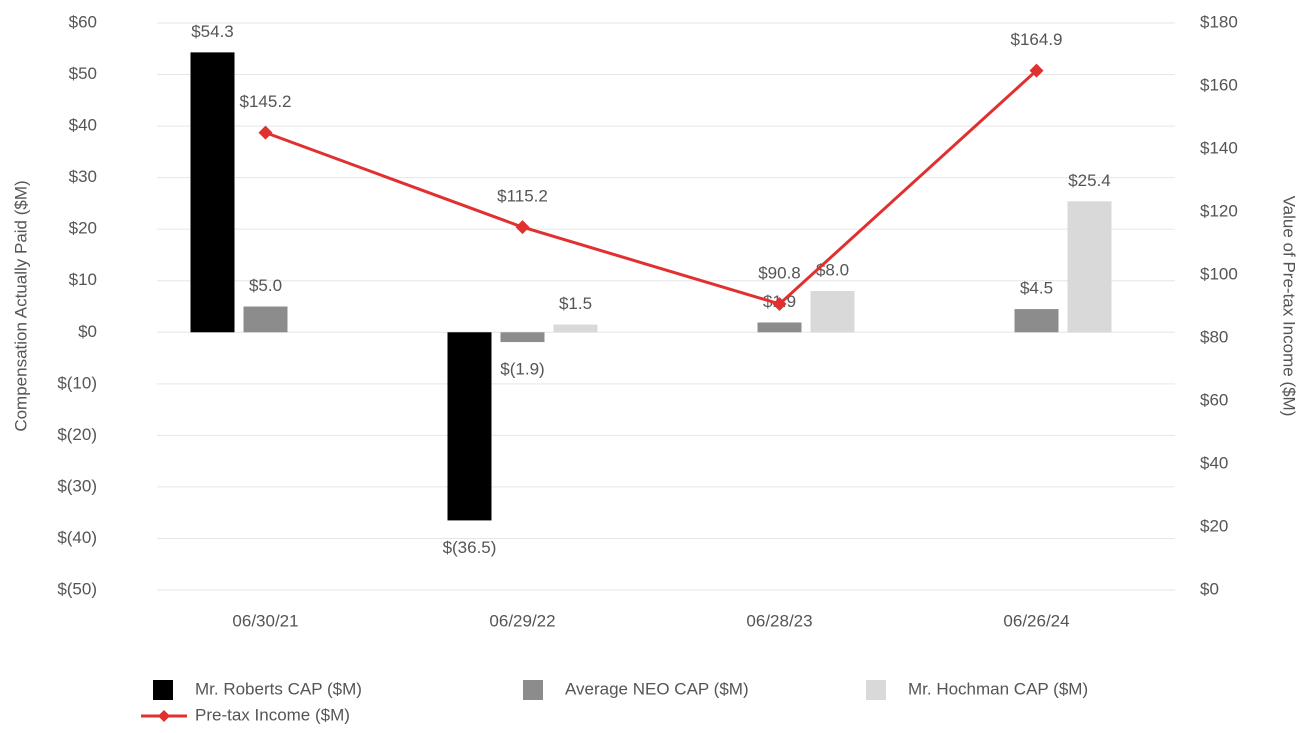 This screenshot has height=733, width=1308. What do you see at coordinates (77, 434) in the screenshot?
I see `y-tick-label: $(20)` at bounding box center [77, 434].